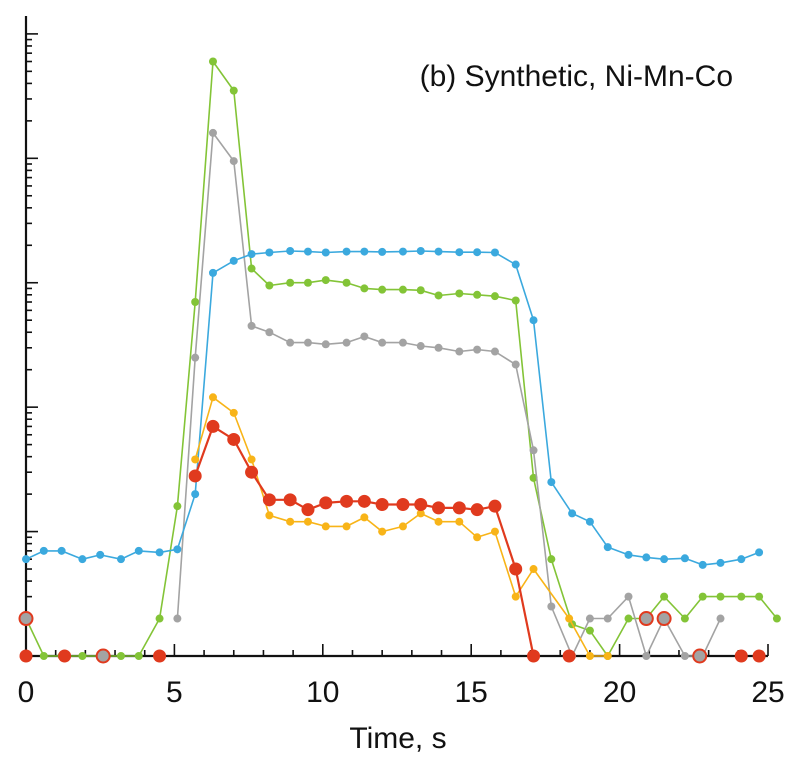  What do you see at coordinates (397, 738) in the screenshot?
I see `x-axis-title: Time, s` at bounding box center [397, 738].